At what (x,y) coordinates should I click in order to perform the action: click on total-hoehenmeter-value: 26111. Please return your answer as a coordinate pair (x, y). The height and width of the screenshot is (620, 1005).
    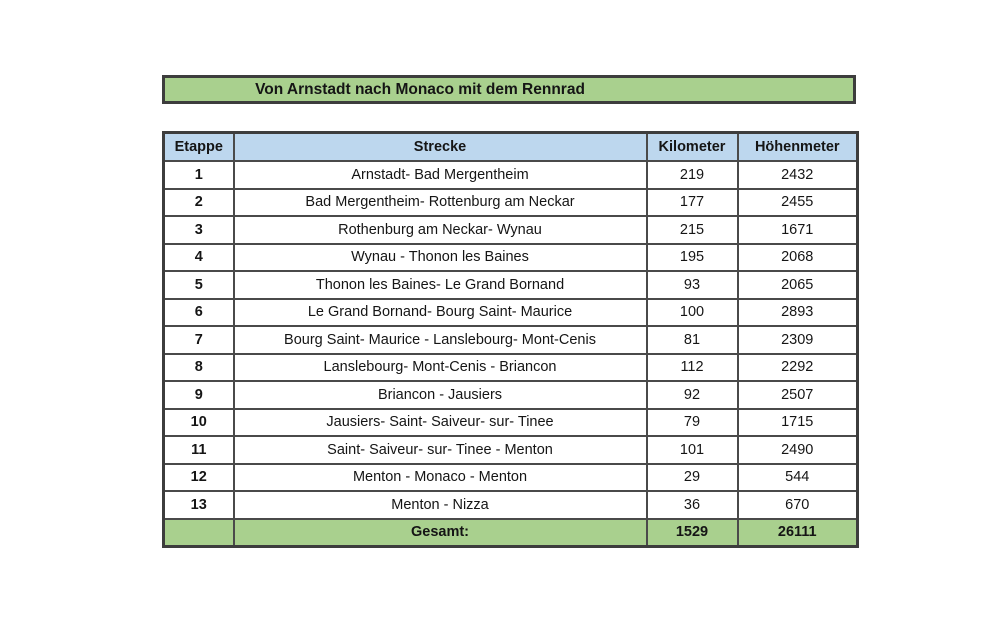
    Looking at the image, I should click on (797, 532).